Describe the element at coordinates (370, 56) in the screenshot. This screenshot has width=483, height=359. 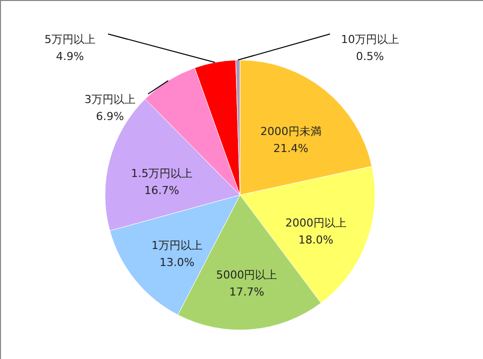
I see `data-label: 0.5%` at that location.